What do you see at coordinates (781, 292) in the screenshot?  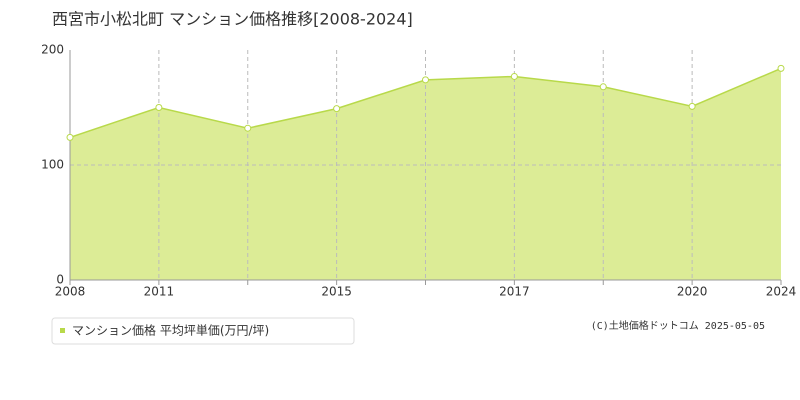 I see `x-tick-label: 2024` at bounding box center [781, 292].